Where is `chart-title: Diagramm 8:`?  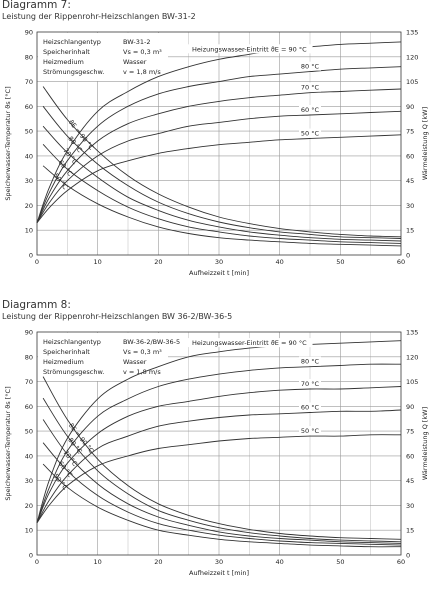 chart-title: Diagramm 8: is located at coordinates (36, 305).